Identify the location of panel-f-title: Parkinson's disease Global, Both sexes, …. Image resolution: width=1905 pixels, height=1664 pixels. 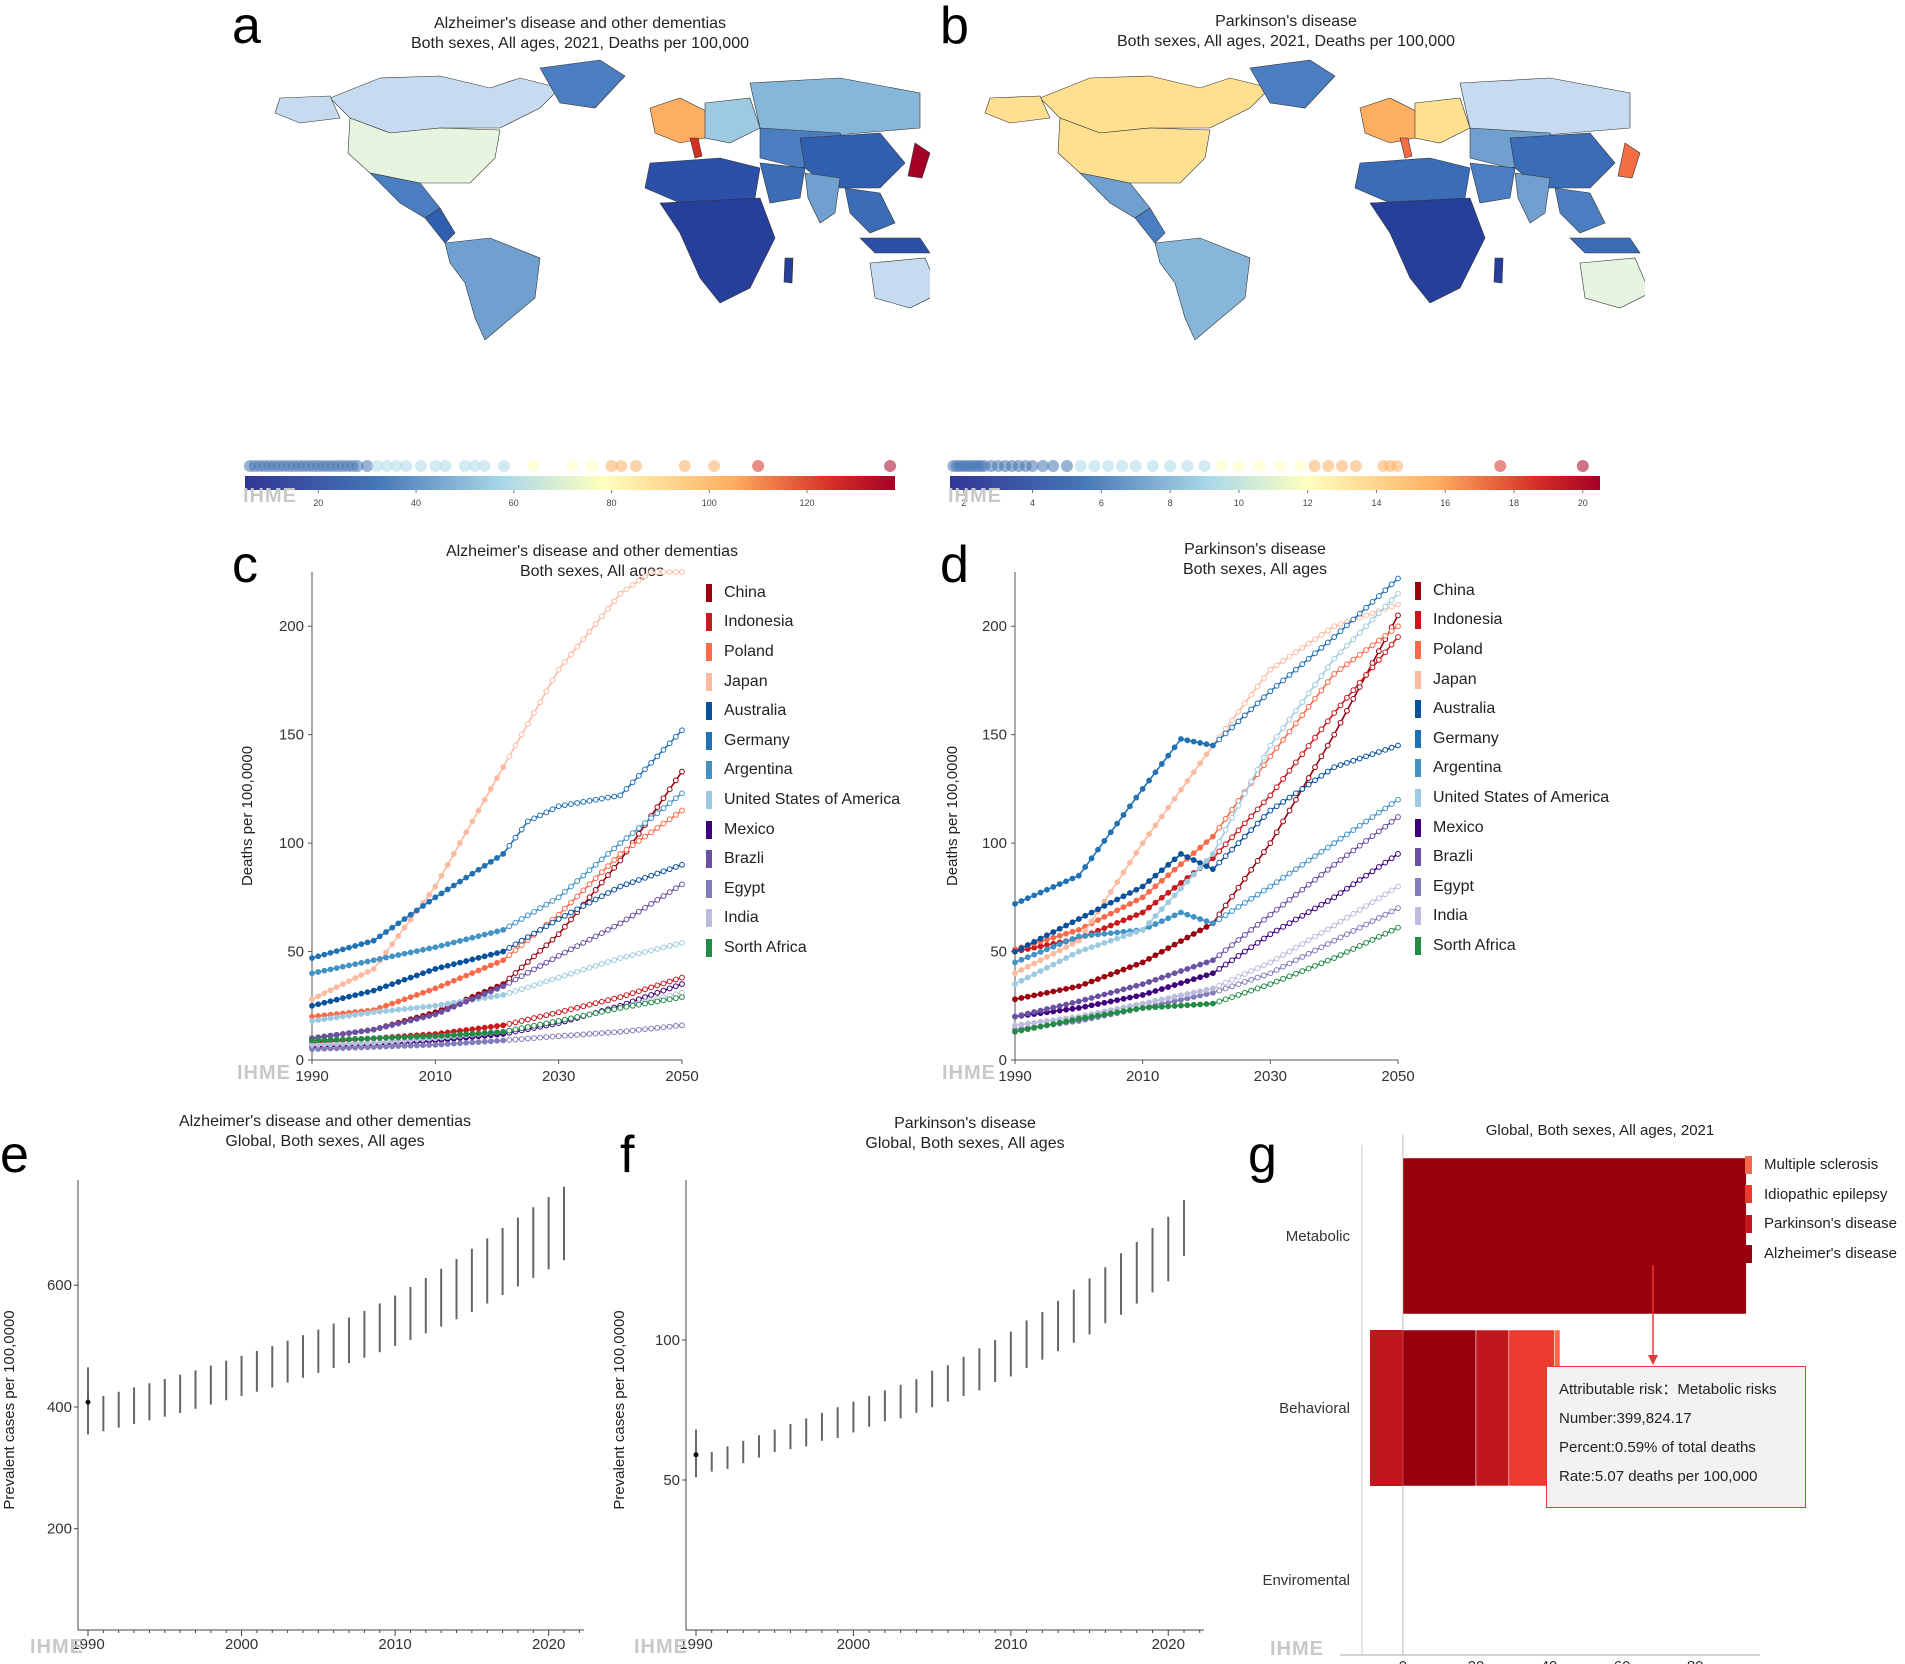
(965, 1134).